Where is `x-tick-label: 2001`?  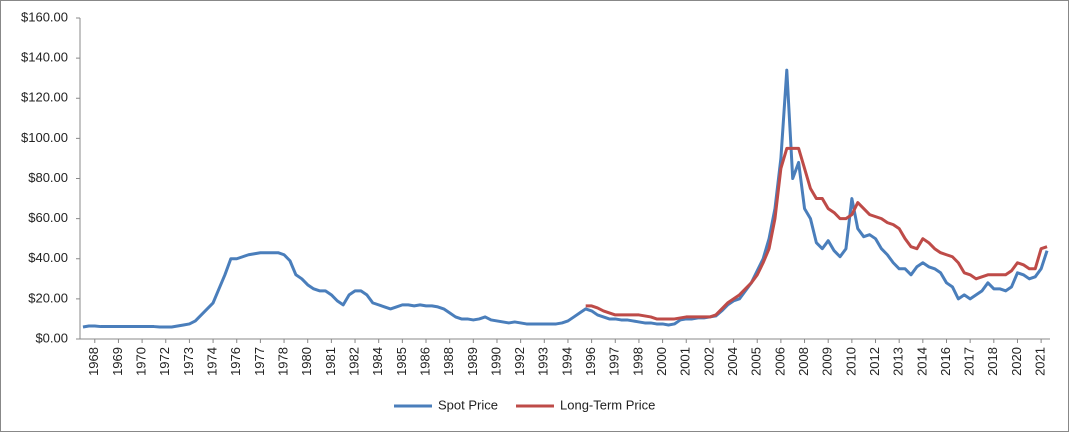
x-tick-label: 2001 is located at coordinates (685, 361).